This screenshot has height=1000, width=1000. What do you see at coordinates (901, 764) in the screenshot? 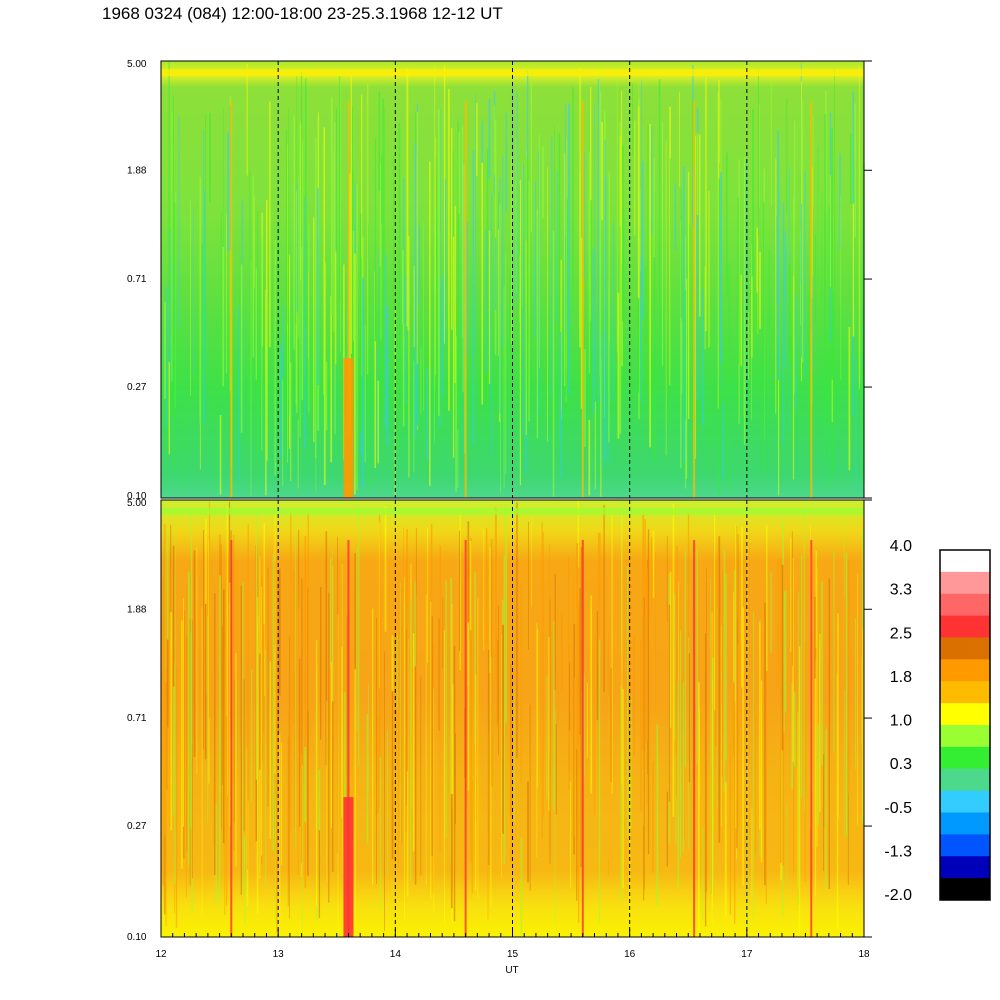
I see `colorbar-label: 0.3` at bounding box center [901, 764].